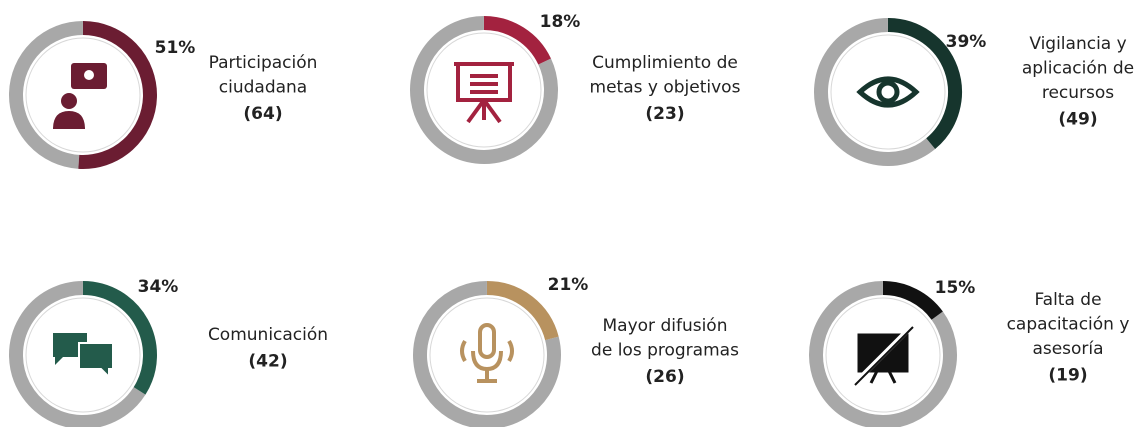 The image size is (1147, 427). Describe the element at coordinates (1078, 93) in the screenshot. I see `category-label: recursos` at that location.